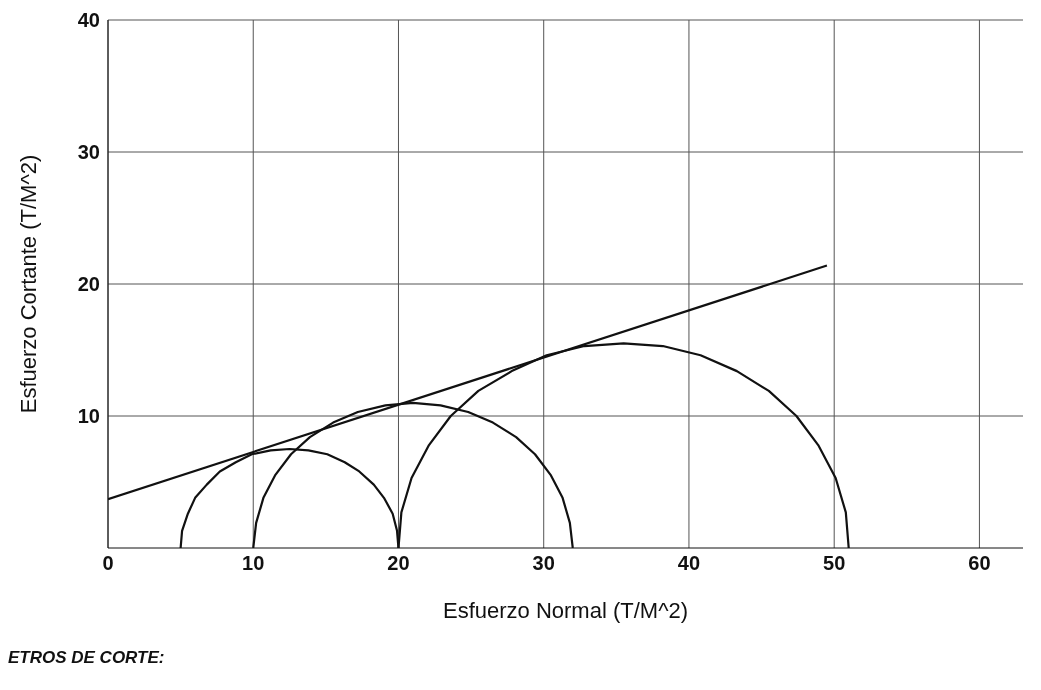 The height and width of the screenshot is (690, 1041). Describe the element at coordinates (88, 416) in the screenshot. I see `y-tick-label: 10` at that location.